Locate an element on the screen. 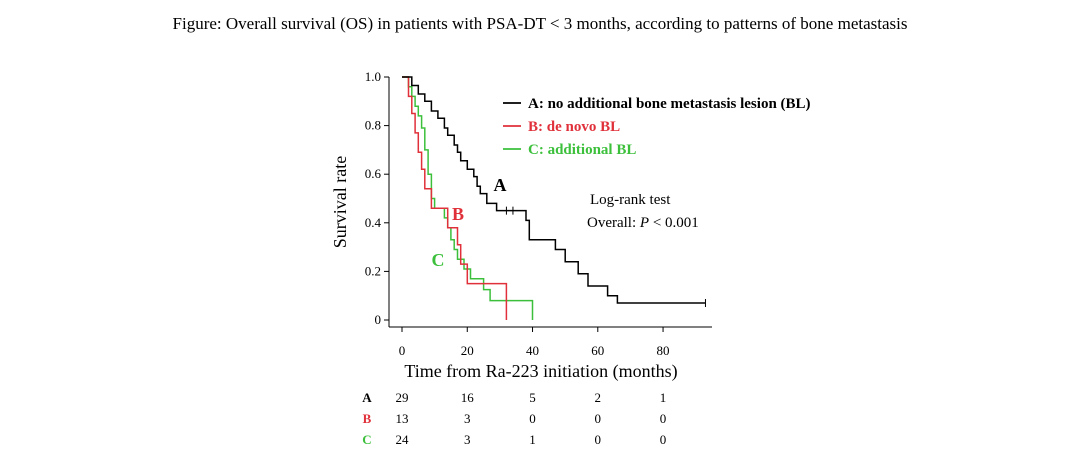  risk-count: 29 is located at coordinates (402, 397).